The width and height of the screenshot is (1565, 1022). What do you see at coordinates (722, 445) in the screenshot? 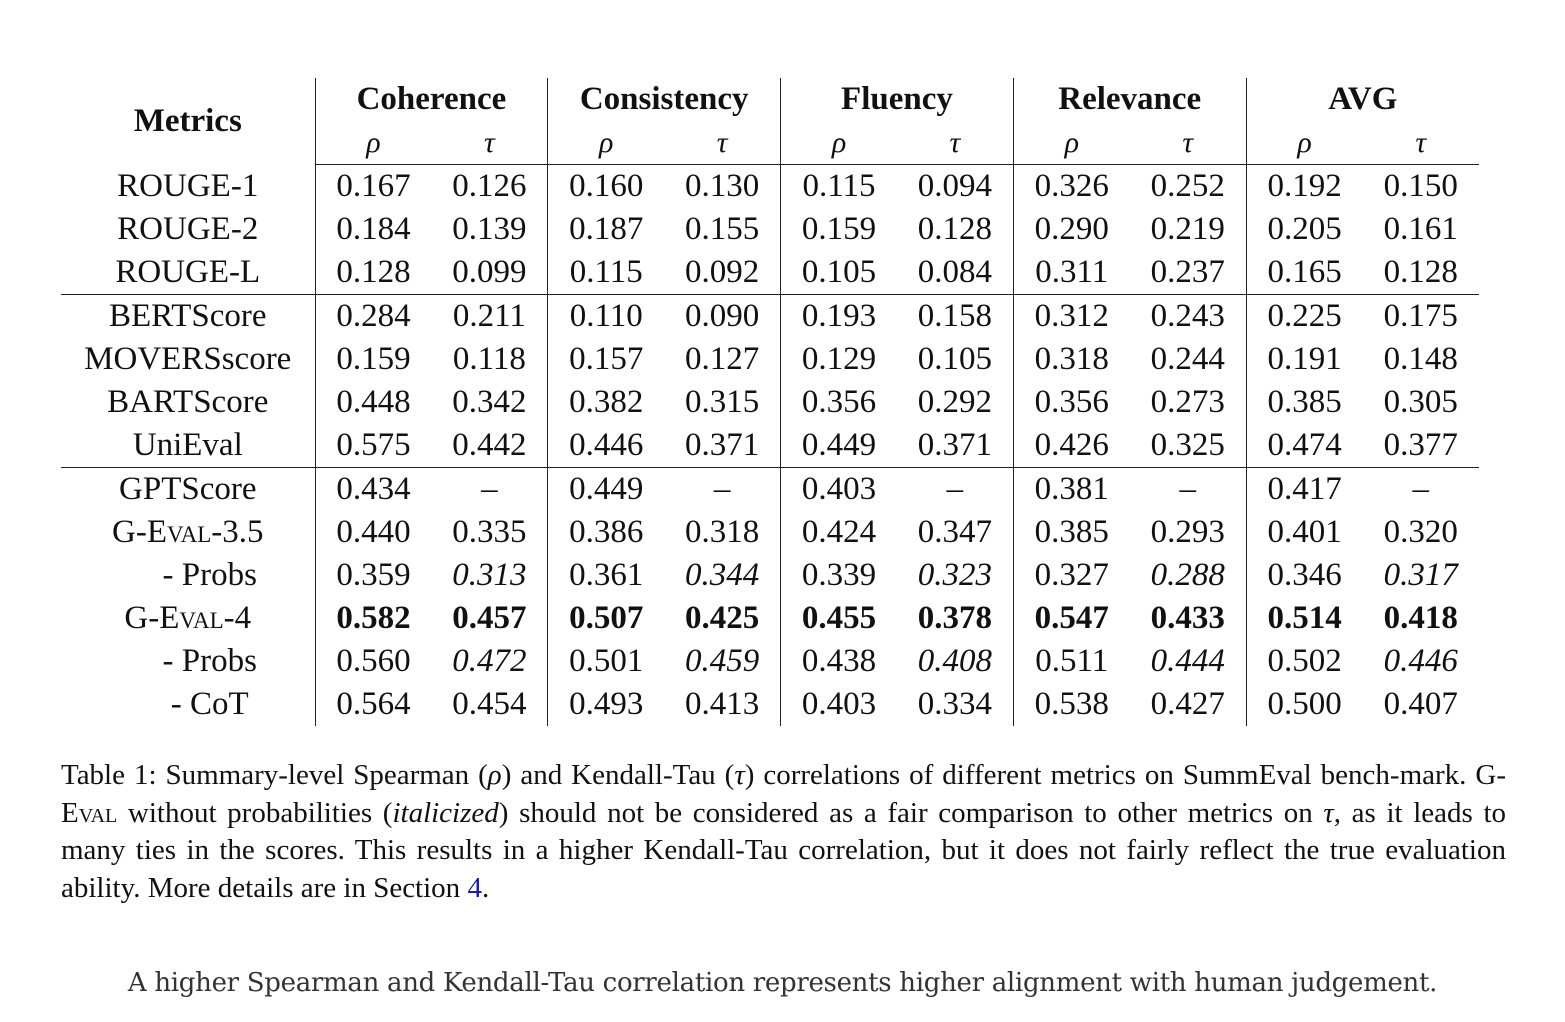
I see `tau-value-cell: 0.371` at bounding box center [722, 445].